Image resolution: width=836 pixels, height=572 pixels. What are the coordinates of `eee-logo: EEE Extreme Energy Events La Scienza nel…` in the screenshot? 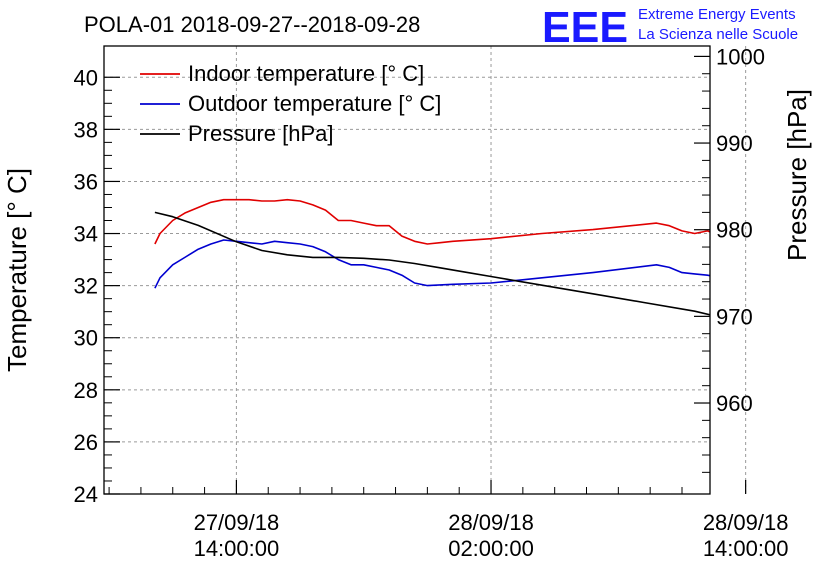 It's located at (670, 27).